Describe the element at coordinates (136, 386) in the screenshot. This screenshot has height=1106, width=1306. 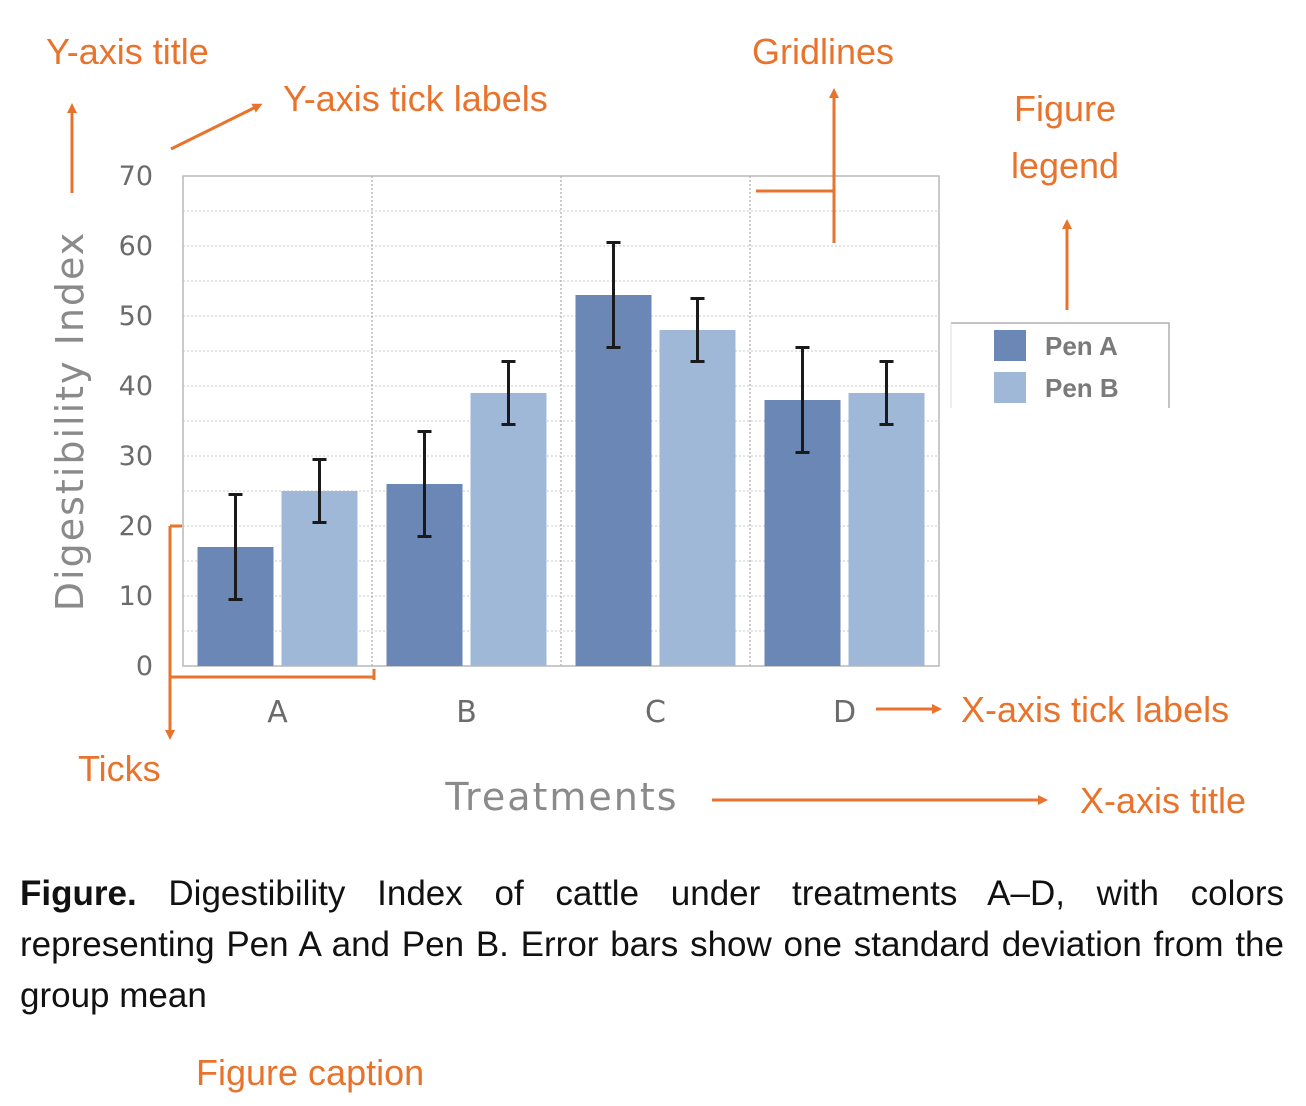
I see `y-tick-label: 40` at that location.